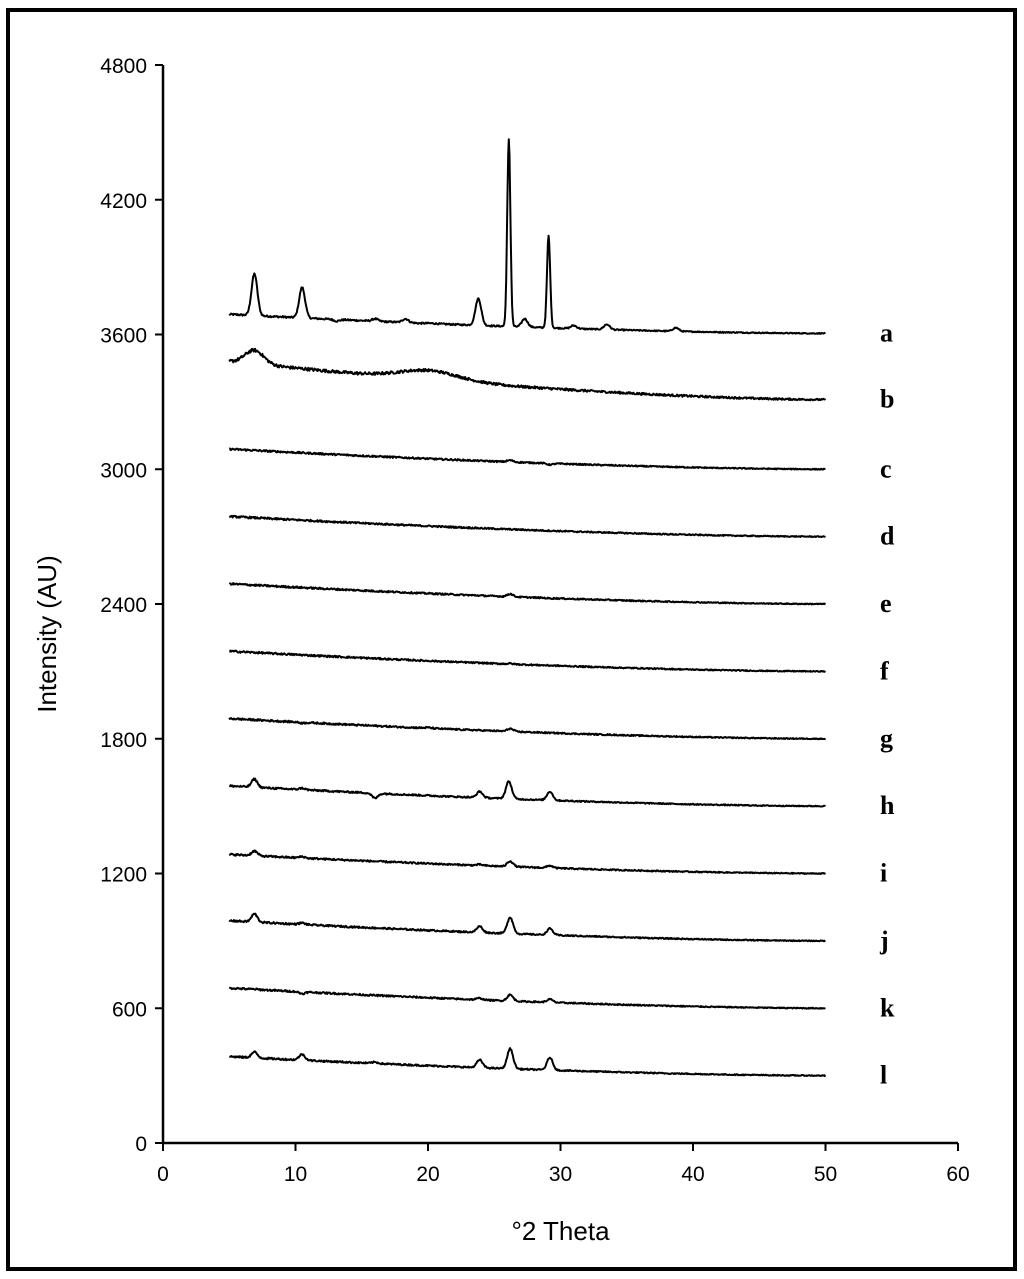  I want to click on series-labels: a b c d e f g h i j k l, so click(887, 703).